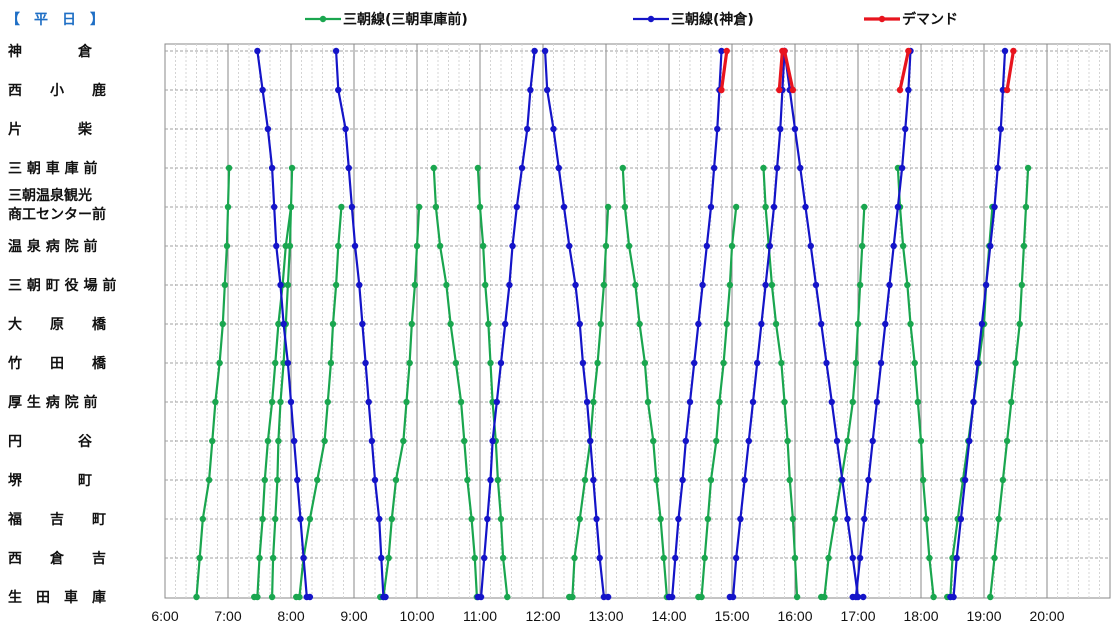 The image size is (1118, 633). Describe the element at coordinates (480, 616) in the screenshot. I see `x-tick-label: 11:00` at that location.